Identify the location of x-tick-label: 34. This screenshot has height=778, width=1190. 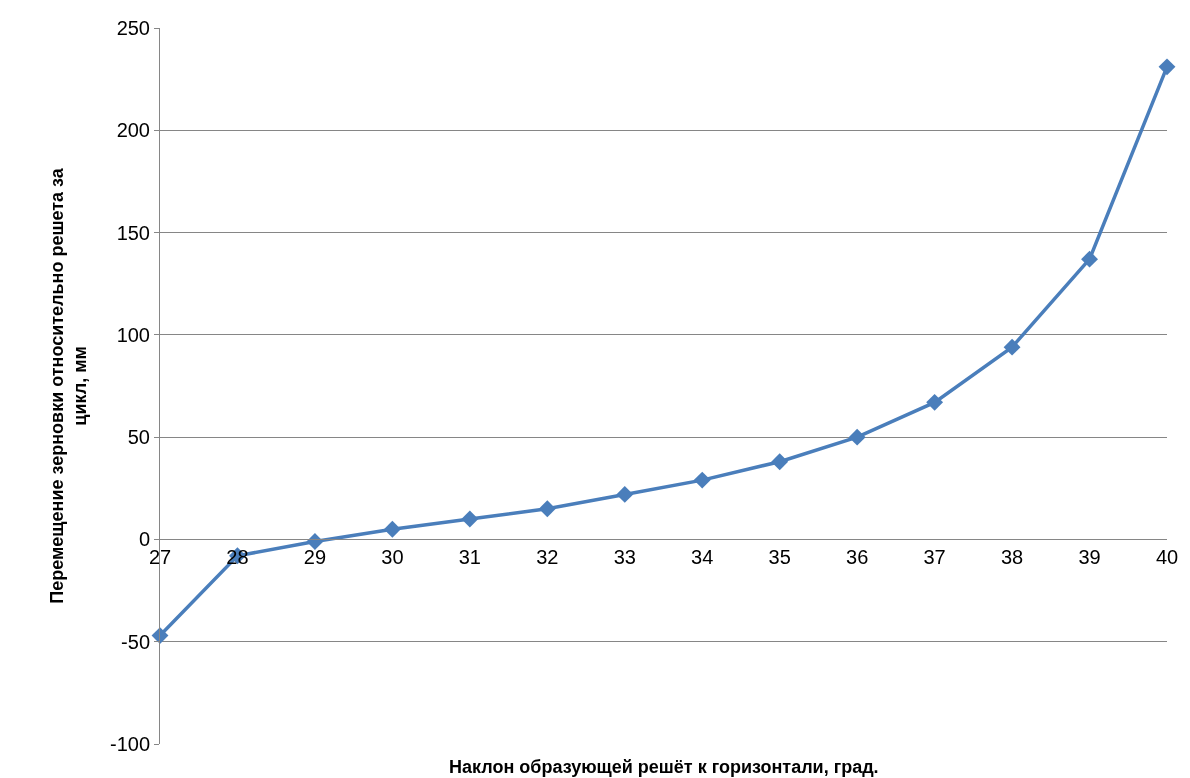
(702, 557).